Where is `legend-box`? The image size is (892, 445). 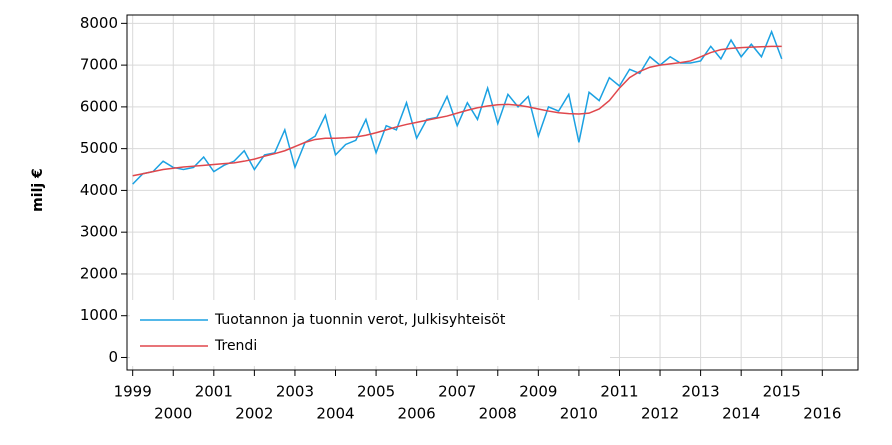 legend-box is located at coordinates (370, 333).